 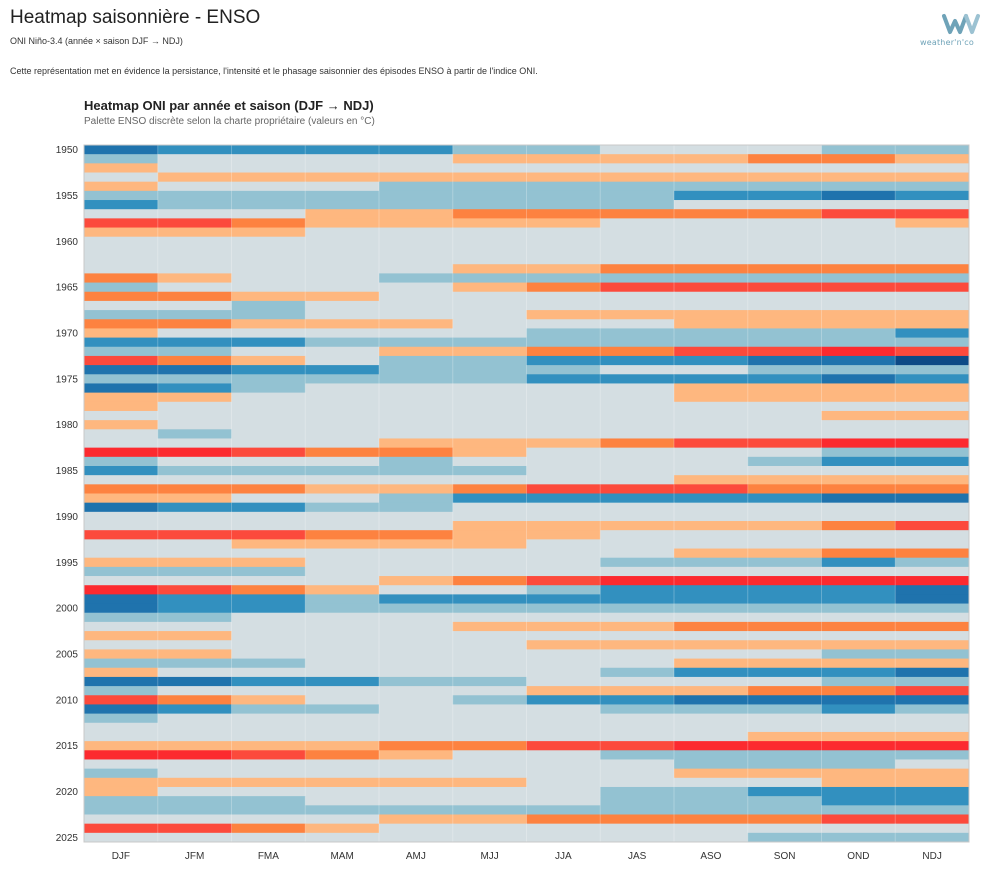 What do you see at coordinates (416, 810) in the screenshot?
I see `heatmap-cell-2022-amj` at bounding box center [416, 810].